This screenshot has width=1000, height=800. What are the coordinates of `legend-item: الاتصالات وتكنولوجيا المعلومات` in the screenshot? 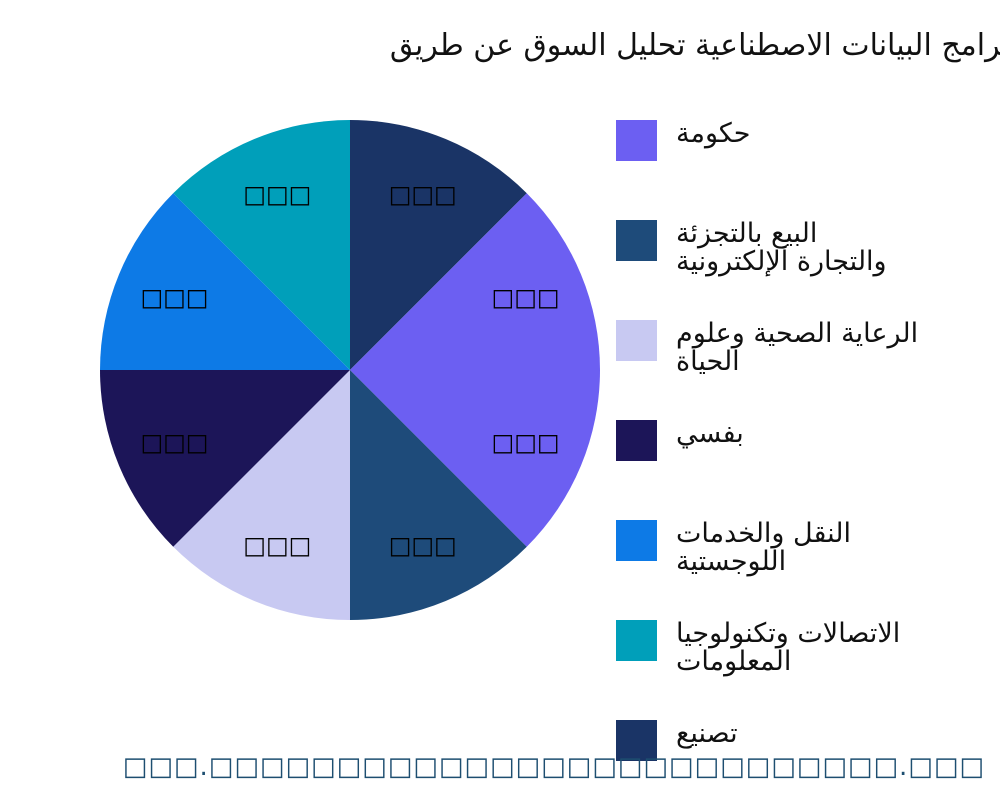 It's located at (808, 650).